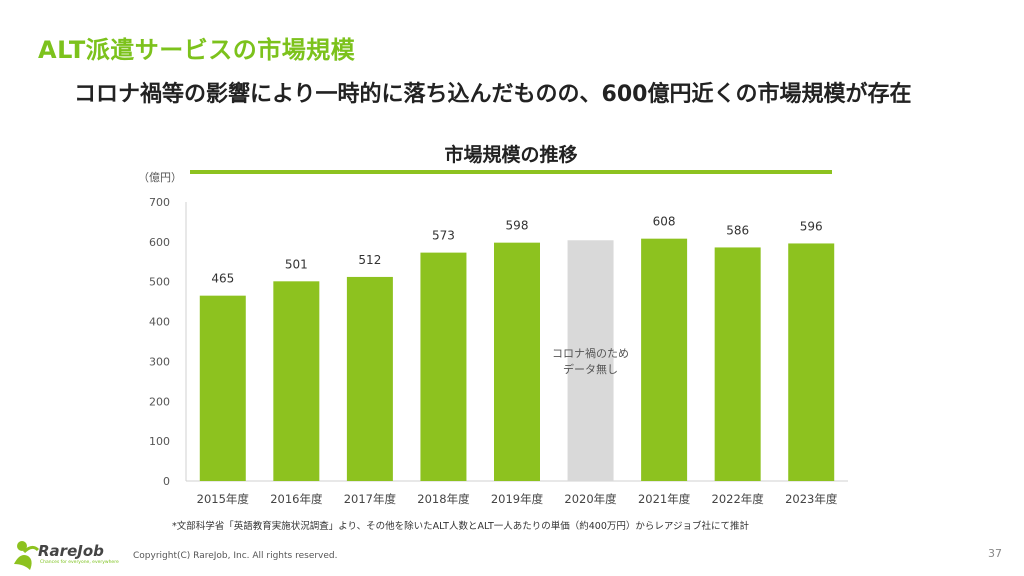  I want to click on x-tick-label: 2021年度, so click(664, 499).